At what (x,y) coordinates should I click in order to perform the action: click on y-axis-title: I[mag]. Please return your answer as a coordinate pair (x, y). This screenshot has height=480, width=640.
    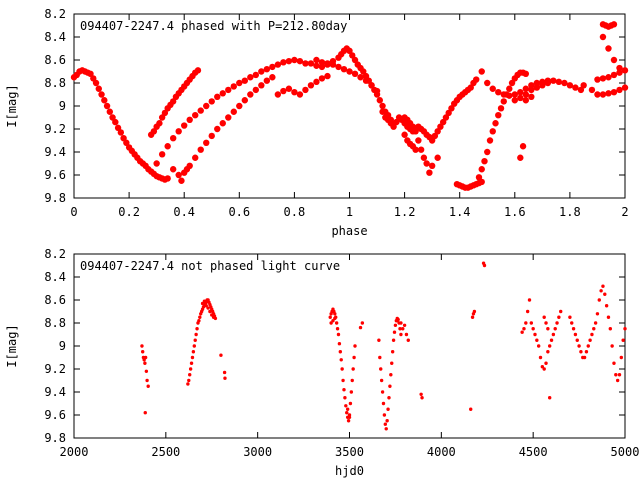
    Looking at the image, I should click on (12, 345).